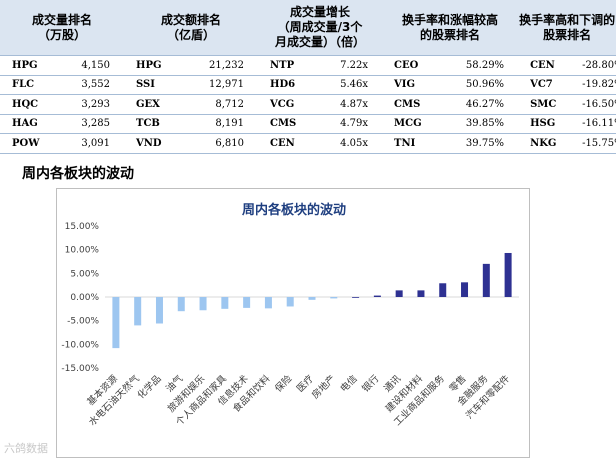 The height and width of the screenshot is (465, 616). I want to click on table-cell: VC7, so click(548, 84).